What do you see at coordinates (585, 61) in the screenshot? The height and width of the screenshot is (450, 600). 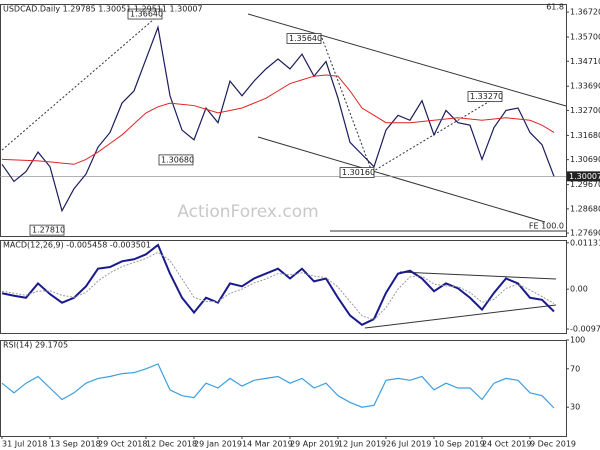 I see `y-tick-label: 1.34710` at bounding box center [585, 61].